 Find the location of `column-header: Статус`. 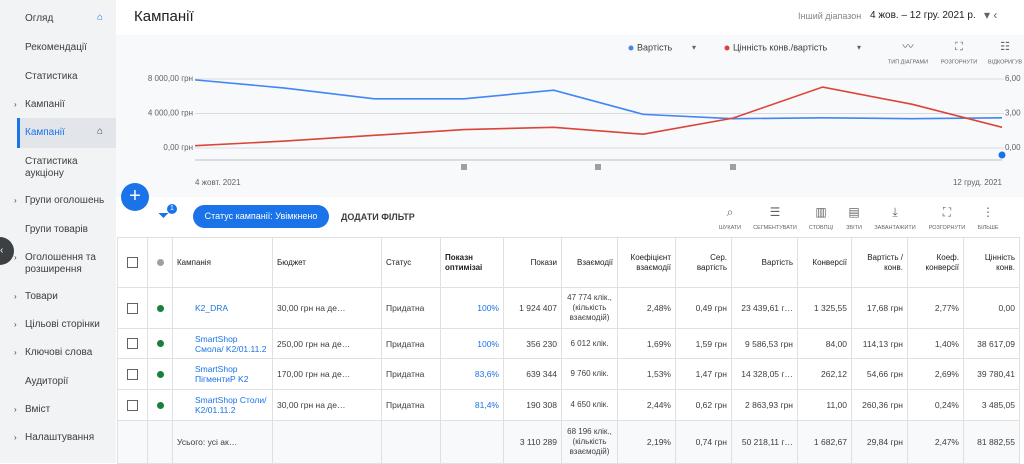

column-header: Статус is located at coordinates (411, 262).